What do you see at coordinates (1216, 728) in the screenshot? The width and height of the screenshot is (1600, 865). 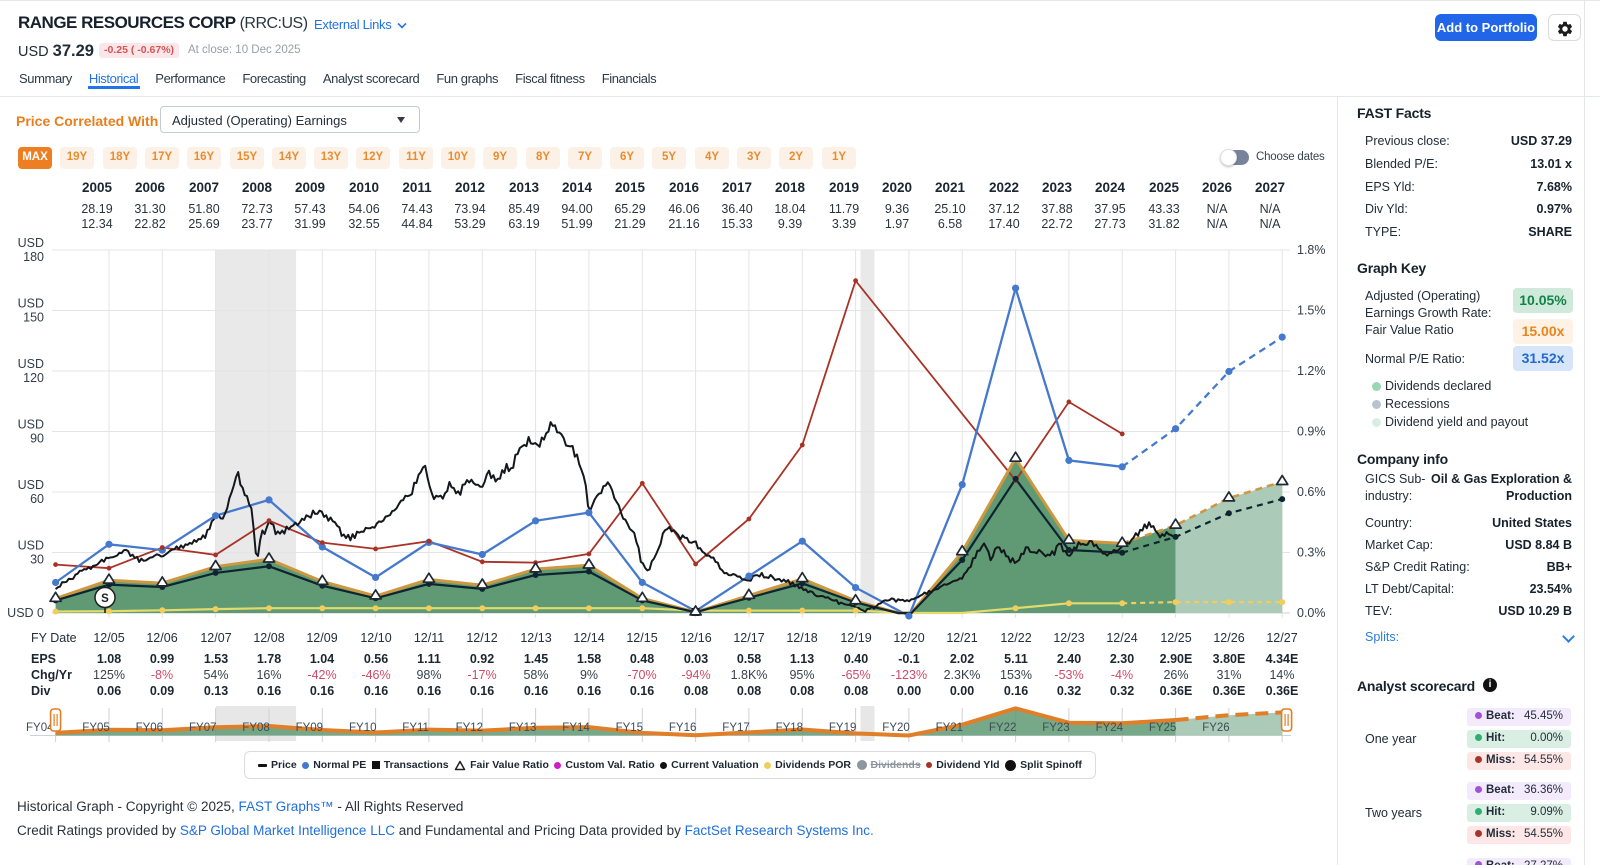 I see `svg-text: FY26` at bounding box center [1216, 728].